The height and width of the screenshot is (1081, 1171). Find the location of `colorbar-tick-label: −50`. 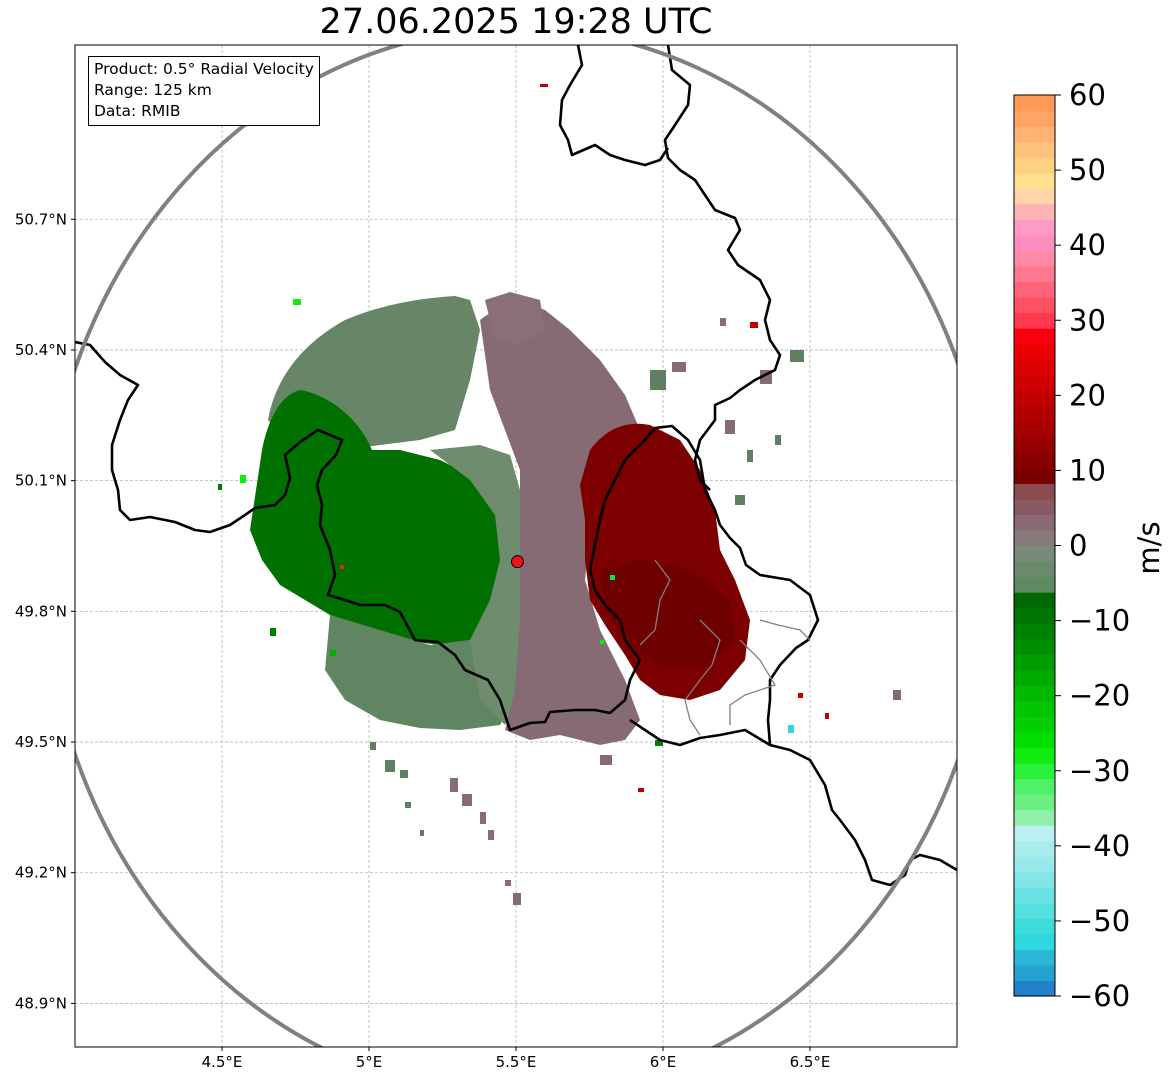

colorbar-tick-label: −50 is located at coordinates (1099, 921).